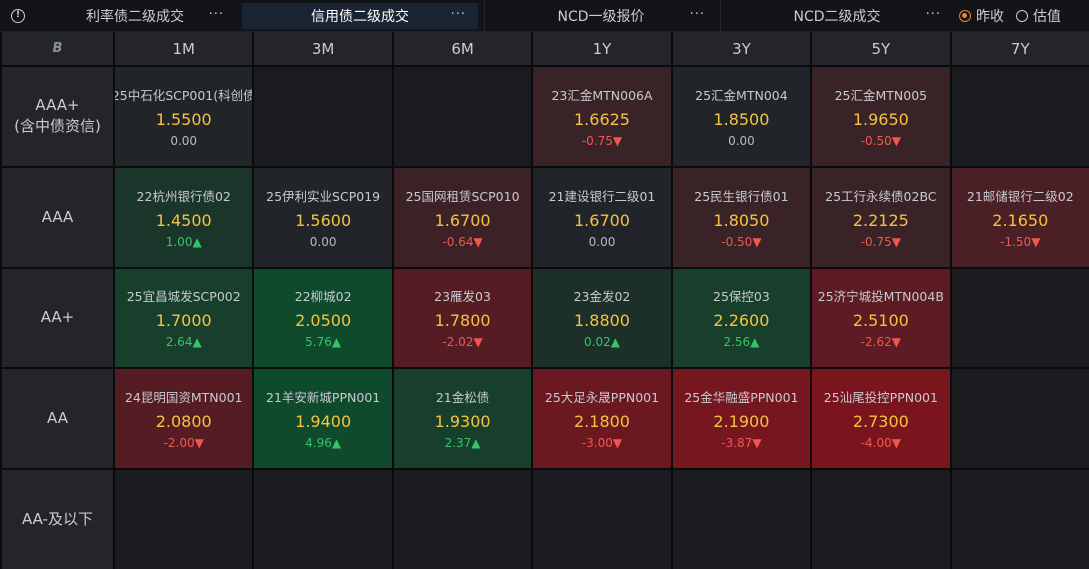 The width and height of the screenshot is (1089, 569). I want to click on bond-yield: 1.9400, so click(323, 422).